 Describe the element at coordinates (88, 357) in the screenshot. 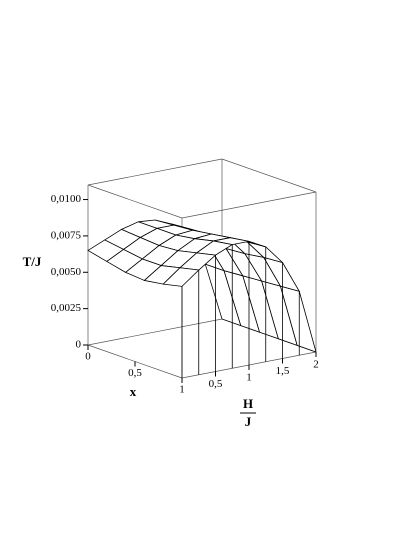

I see `x-tick-label: 0` at that location.